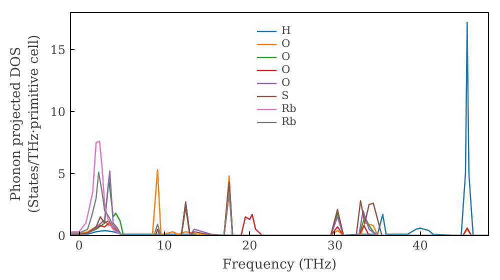 Image resolution: width=500 pixels, height=280 pixels. Describe the element at coordinates (335, 245) in the screenshot. I see `x-tick-label: 30` at that location.